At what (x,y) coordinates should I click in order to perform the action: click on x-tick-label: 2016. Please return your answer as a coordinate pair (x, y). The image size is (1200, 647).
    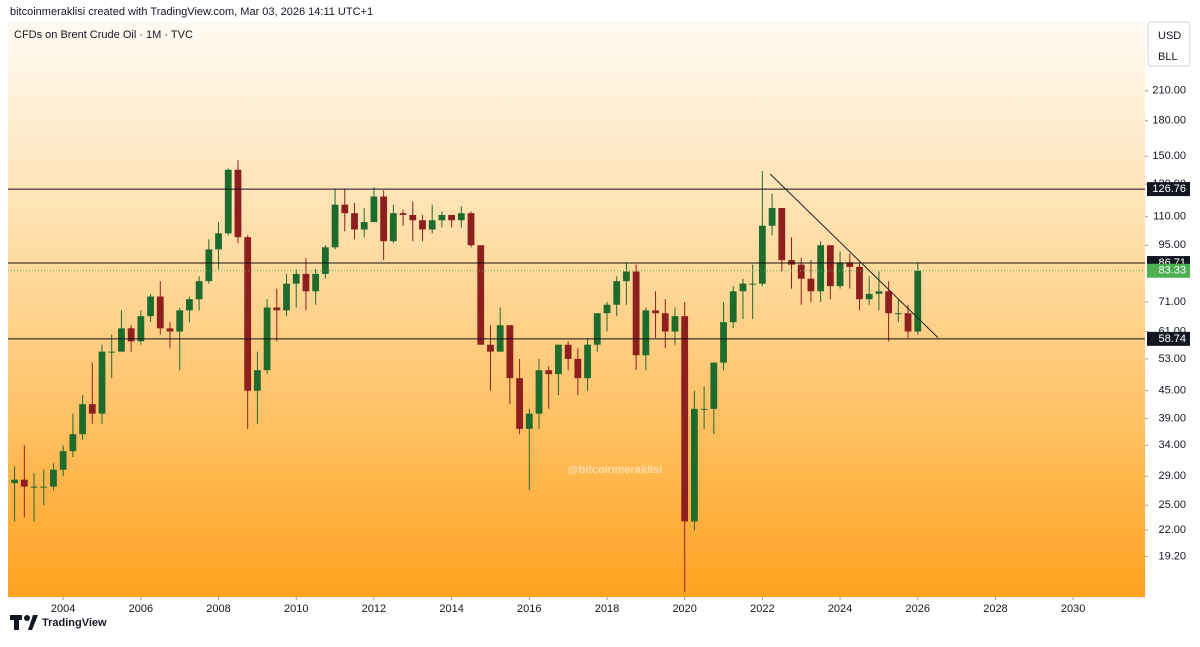
    Looking at the image, I should click on (529, 609).